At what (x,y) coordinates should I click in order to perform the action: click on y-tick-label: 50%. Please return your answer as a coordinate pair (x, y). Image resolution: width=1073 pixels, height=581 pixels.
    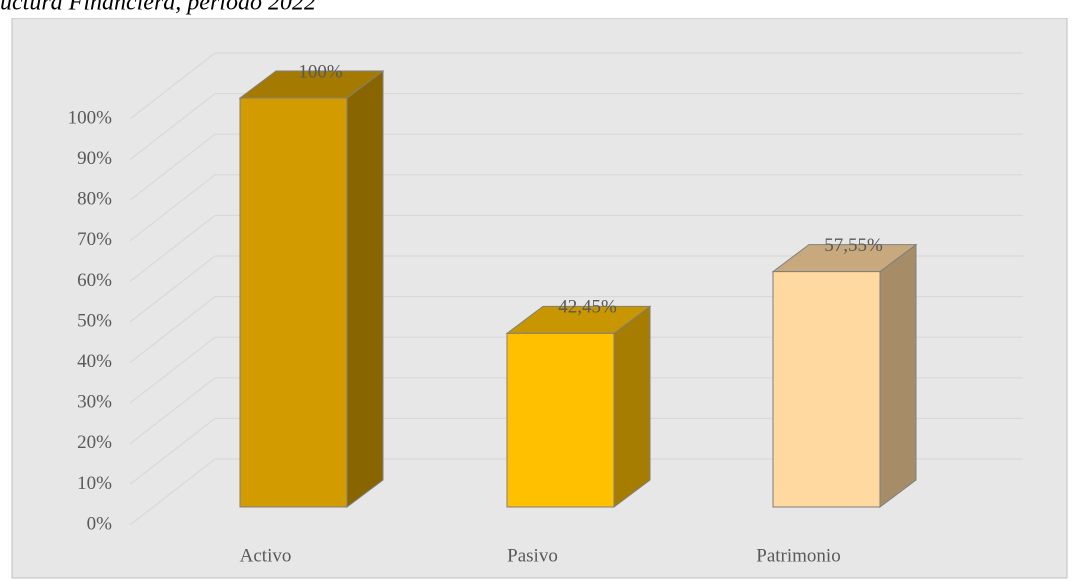
    Looking at the image, I should click on (94, 320).